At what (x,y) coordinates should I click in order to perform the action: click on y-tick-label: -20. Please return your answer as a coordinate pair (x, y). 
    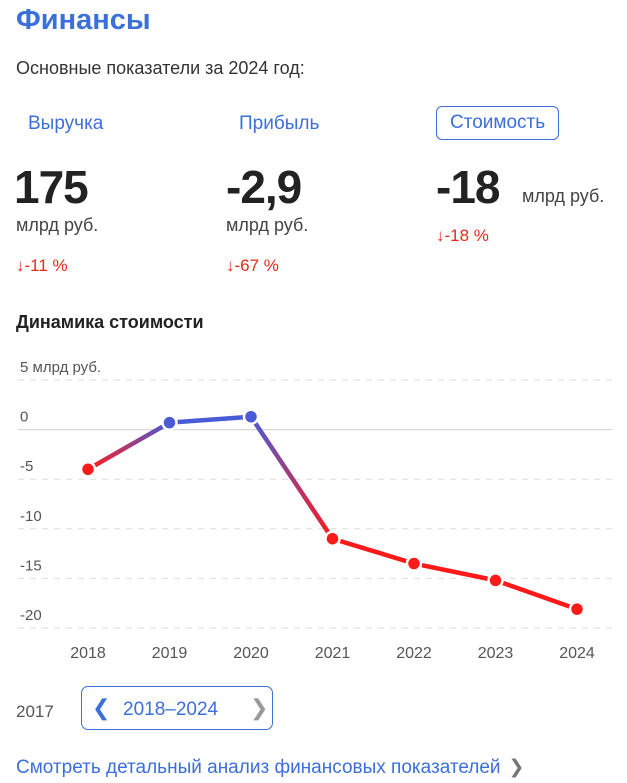
    Looking at the image, I should click on (31, 615).